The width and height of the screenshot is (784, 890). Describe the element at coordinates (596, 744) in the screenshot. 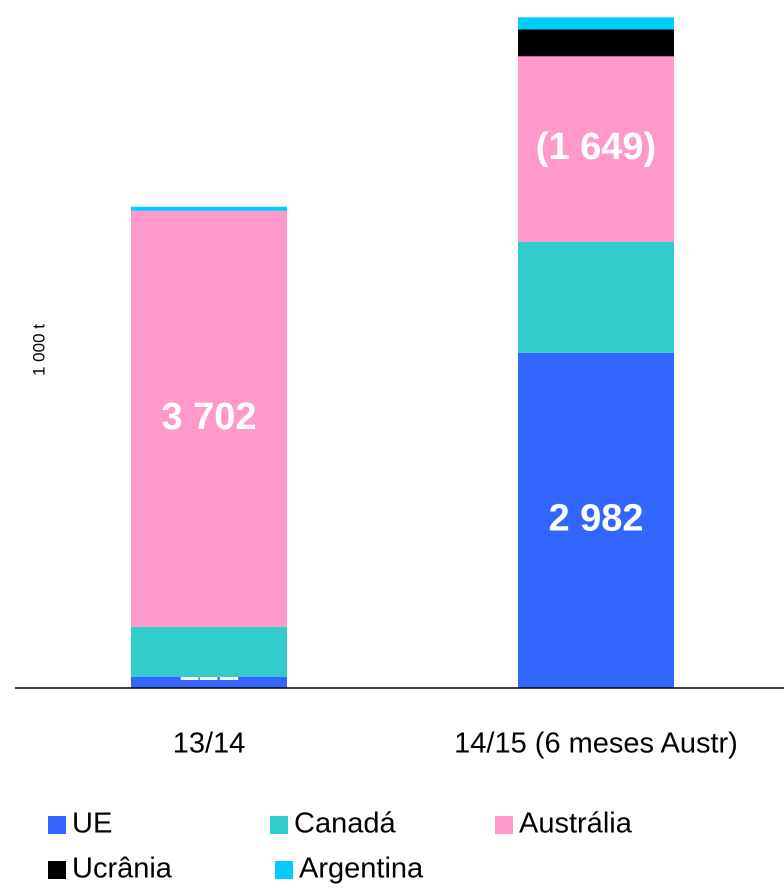

I see `x-tick-label: 14/15 (6 meses Austr)` at that location.